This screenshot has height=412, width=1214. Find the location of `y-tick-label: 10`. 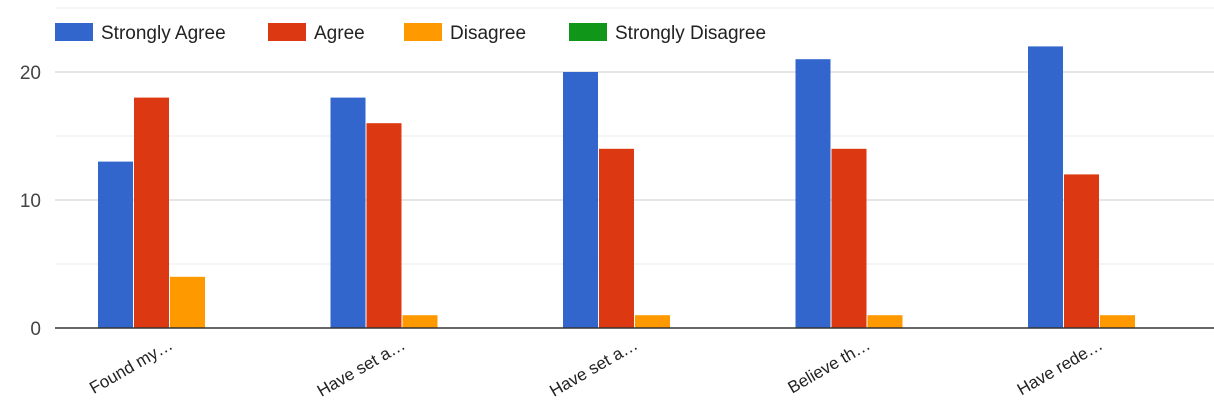

y-tick-label: 10 is located at coordinates (30, 201).